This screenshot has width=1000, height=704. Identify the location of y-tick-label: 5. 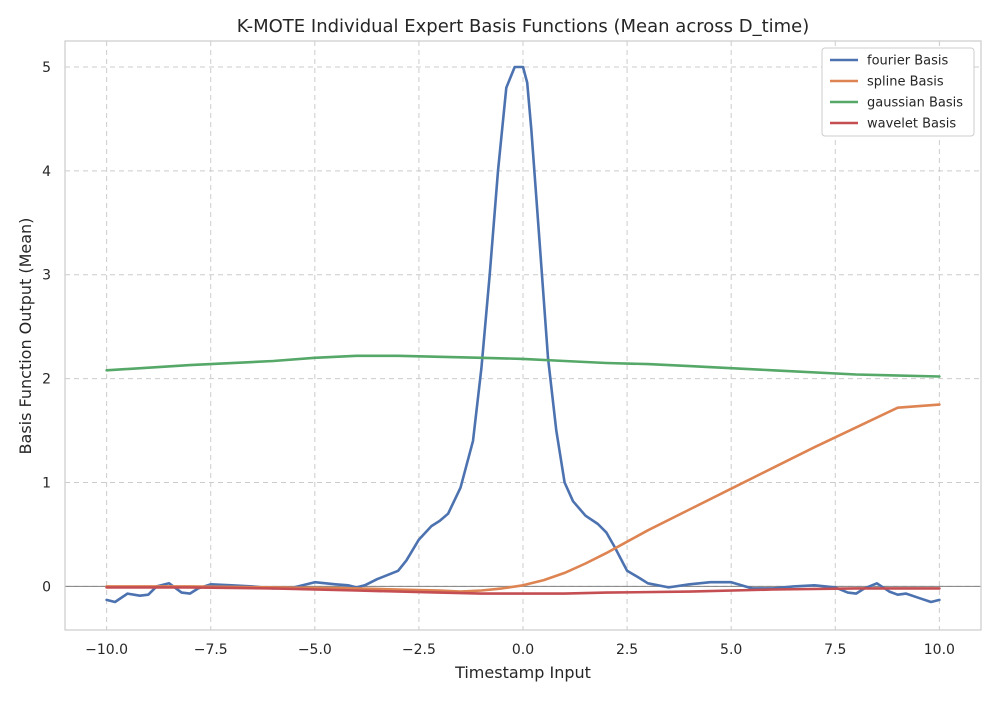
(46, 68).